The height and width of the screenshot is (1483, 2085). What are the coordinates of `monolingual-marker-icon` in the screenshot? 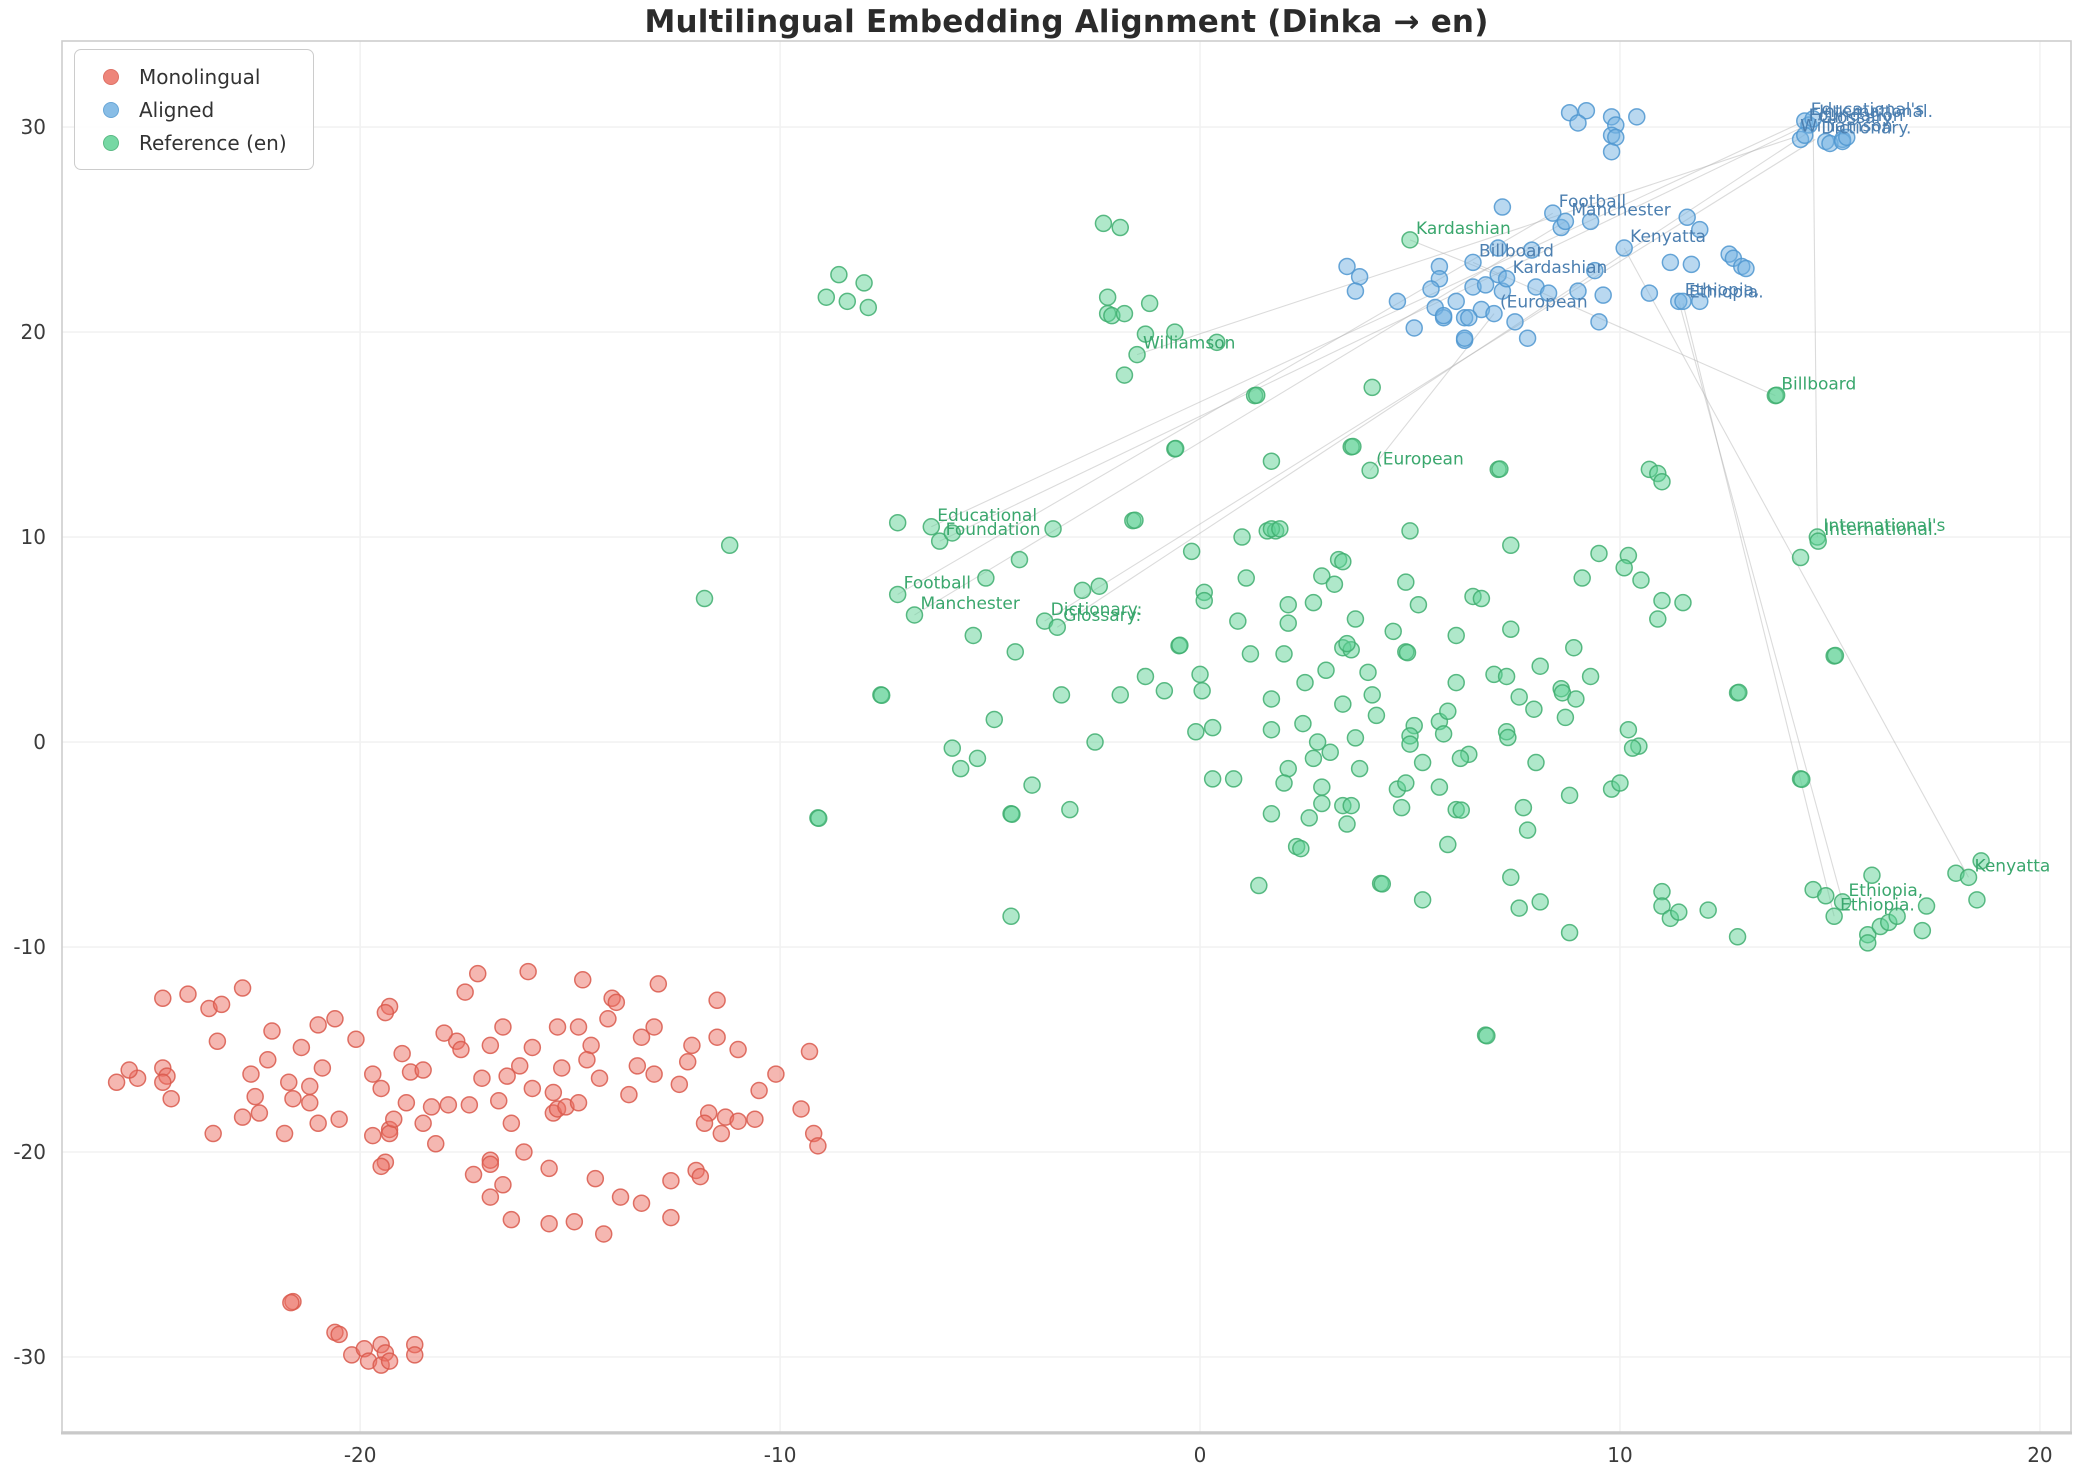 It's located at (111, 76).